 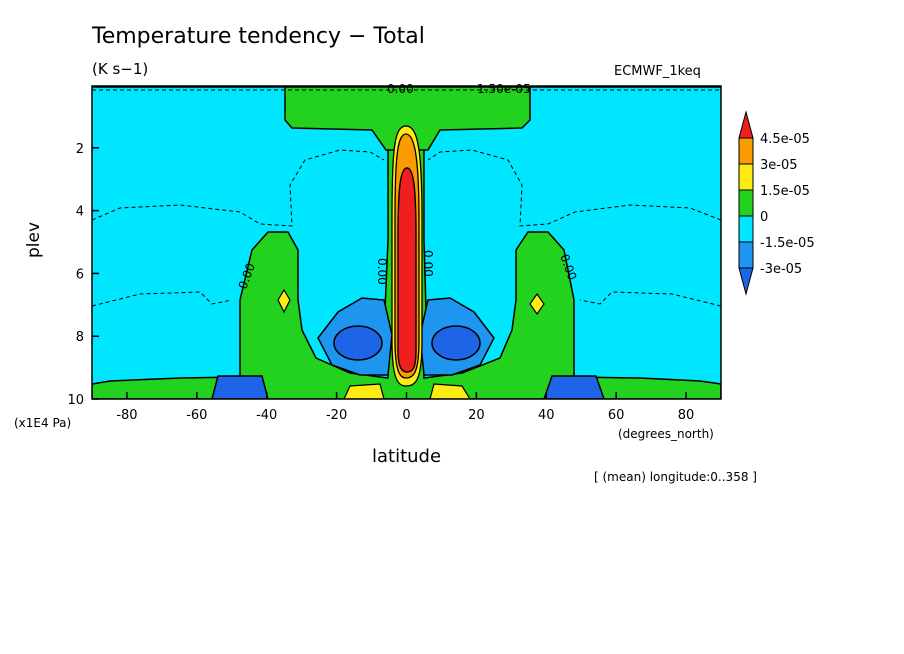 I want to click on x-axis: -80 -60 -40 -20 0 20 40 60 80, so click(x=405, y=407).